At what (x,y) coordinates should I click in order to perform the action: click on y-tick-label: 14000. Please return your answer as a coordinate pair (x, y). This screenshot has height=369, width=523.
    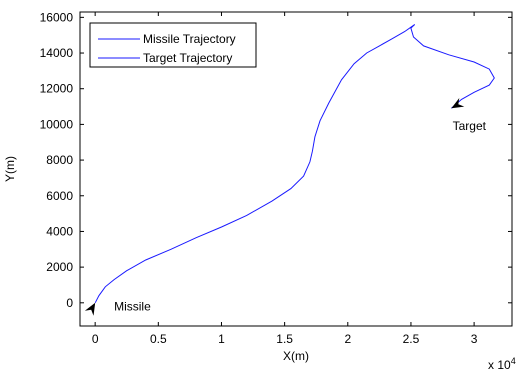
    Looking at the image, I should click on (57, 53).